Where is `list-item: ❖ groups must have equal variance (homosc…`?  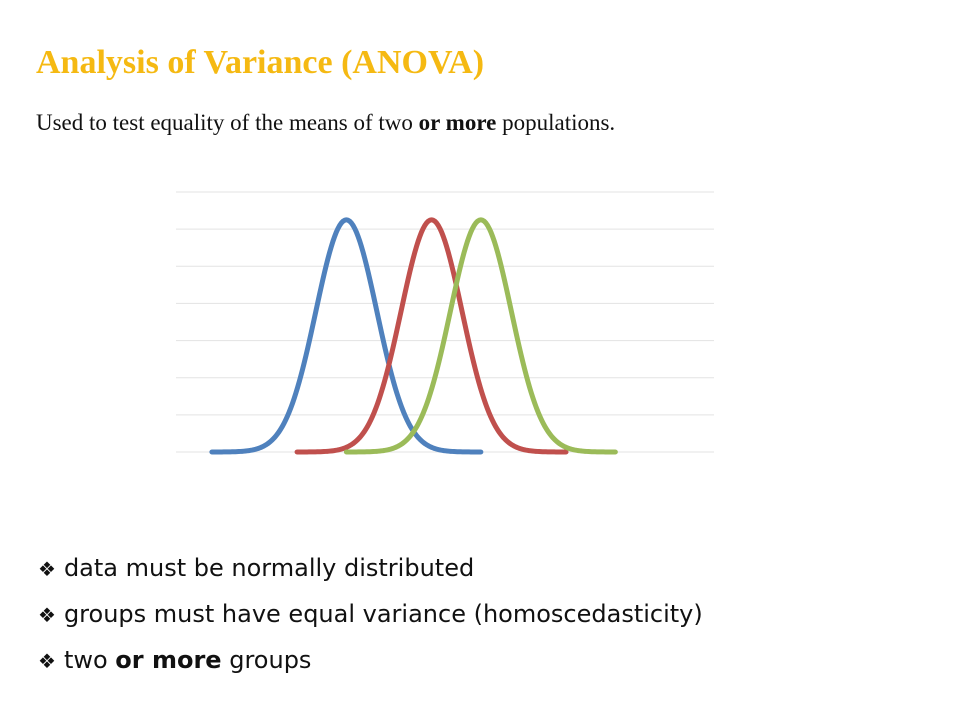 list-item: ❖ groups must have equal variance (homosc… is located at coordinates (370, 615).